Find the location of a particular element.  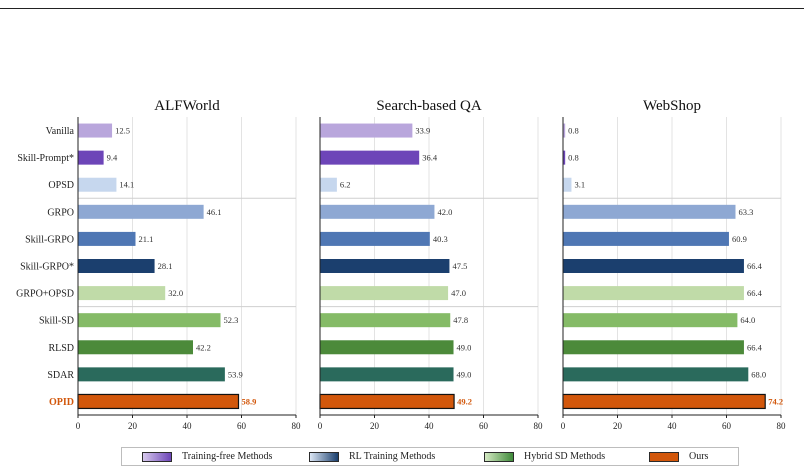

legend-label: Training-free Methods is located at coordinates (227, 456).